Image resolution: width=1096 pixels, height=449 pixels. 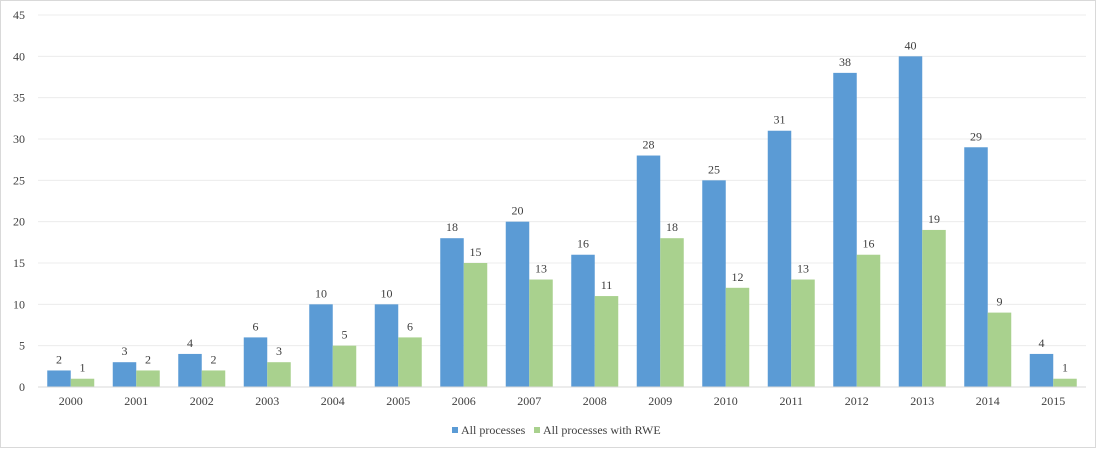 I want to click on y-tick-label: 40, so click(x=19, y=56).